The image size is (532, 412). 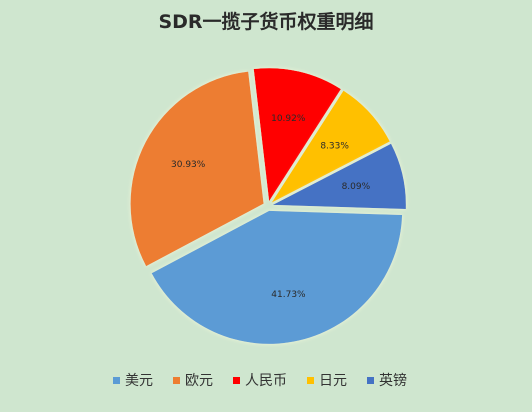 I want to click on pie-slice-欧元, so click(x=197, y=169).